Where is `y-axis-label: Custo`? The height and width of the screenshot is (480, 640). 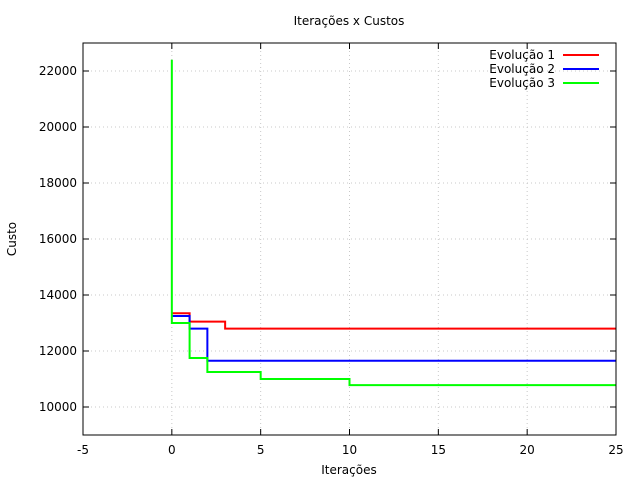
y-axis-label: Custo is located at coordinates (12, 239).